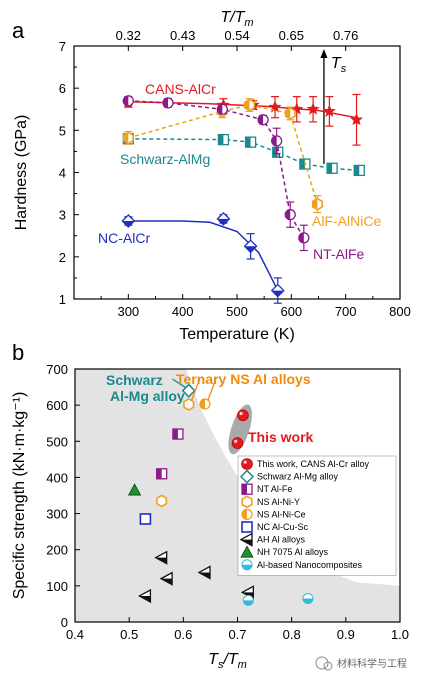 The height and width of the screenshot is (681, 422). Describe the element at coordinates (281, 540) in the screenshot. I see `b-legend-entry: AH Al alloys` at that location.